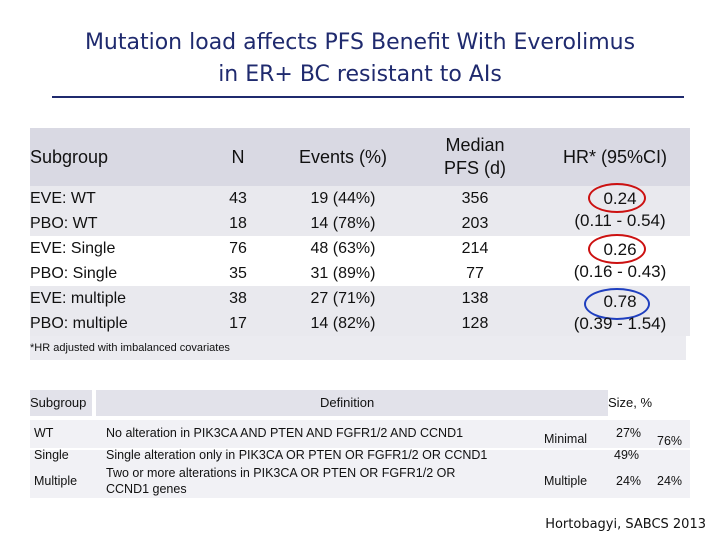  Describe the element at coordinates (63, 198) in the screenshot. I see `row-subgroup: EVE: WT` at that location.